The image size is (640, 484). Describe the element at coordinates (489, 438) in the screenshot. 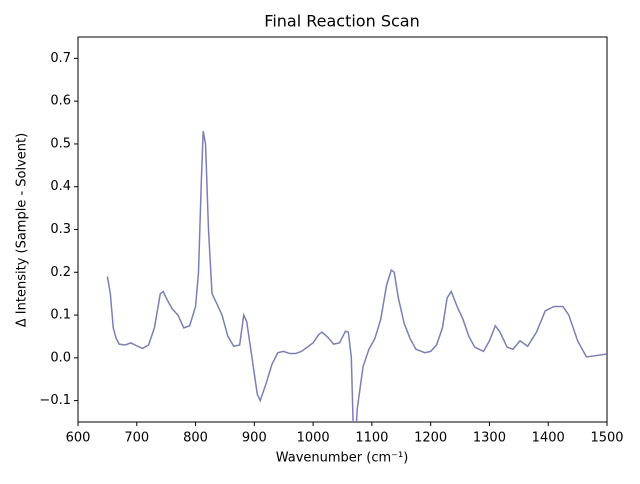

I see `x-tick-label: 1300` at that location.